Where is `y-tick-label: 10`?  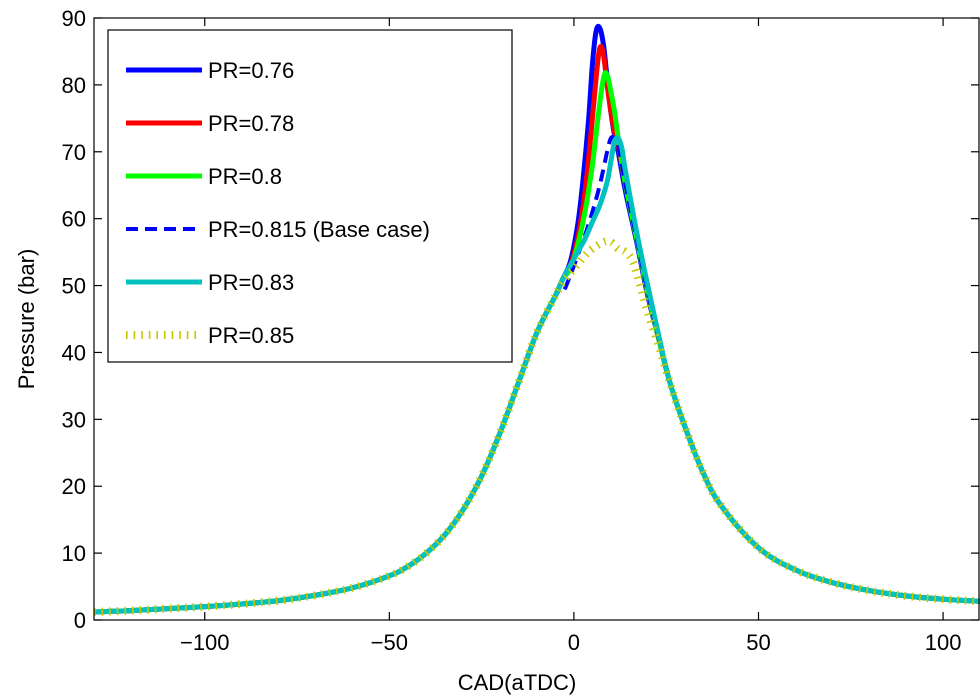 y-tick-label: 10 is located at coordinates (74, 553).